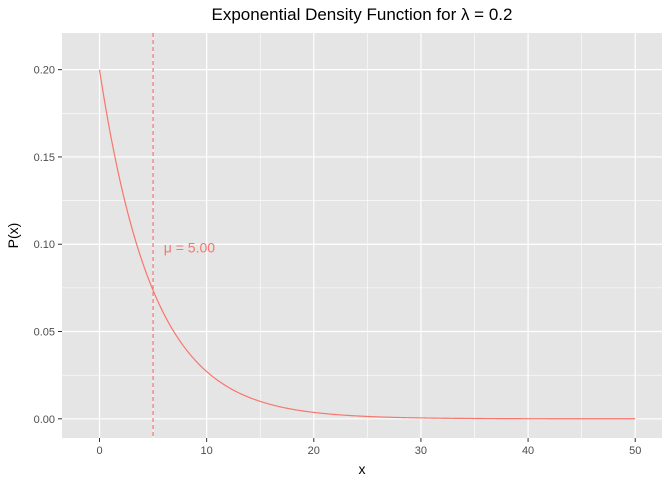 This screenshot has width=672, height=480. I want to click on y-tick-label: 0.10, so click(44, 245).